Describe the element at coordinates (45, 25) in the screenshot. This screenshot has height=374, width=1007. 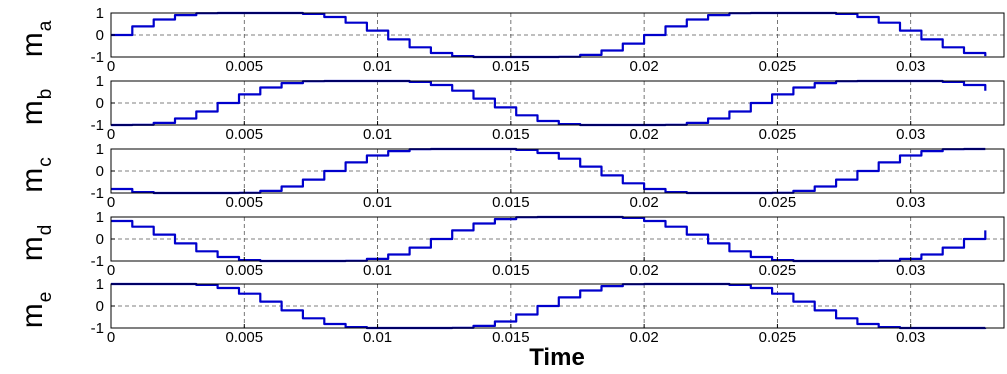
I see `y-axis-label-subscript: a` at that location.